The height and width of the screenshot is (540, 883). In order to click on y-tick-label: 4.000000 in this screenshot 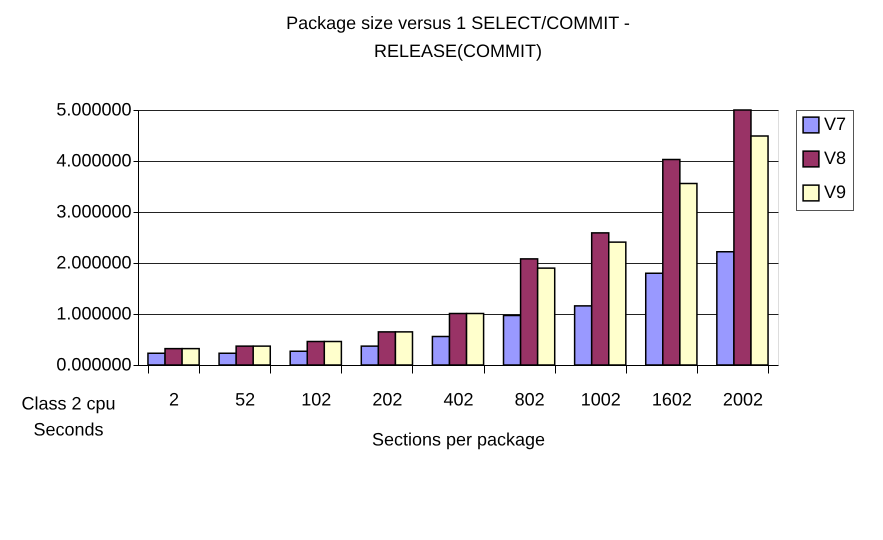, I will do `click(94, 160)`.